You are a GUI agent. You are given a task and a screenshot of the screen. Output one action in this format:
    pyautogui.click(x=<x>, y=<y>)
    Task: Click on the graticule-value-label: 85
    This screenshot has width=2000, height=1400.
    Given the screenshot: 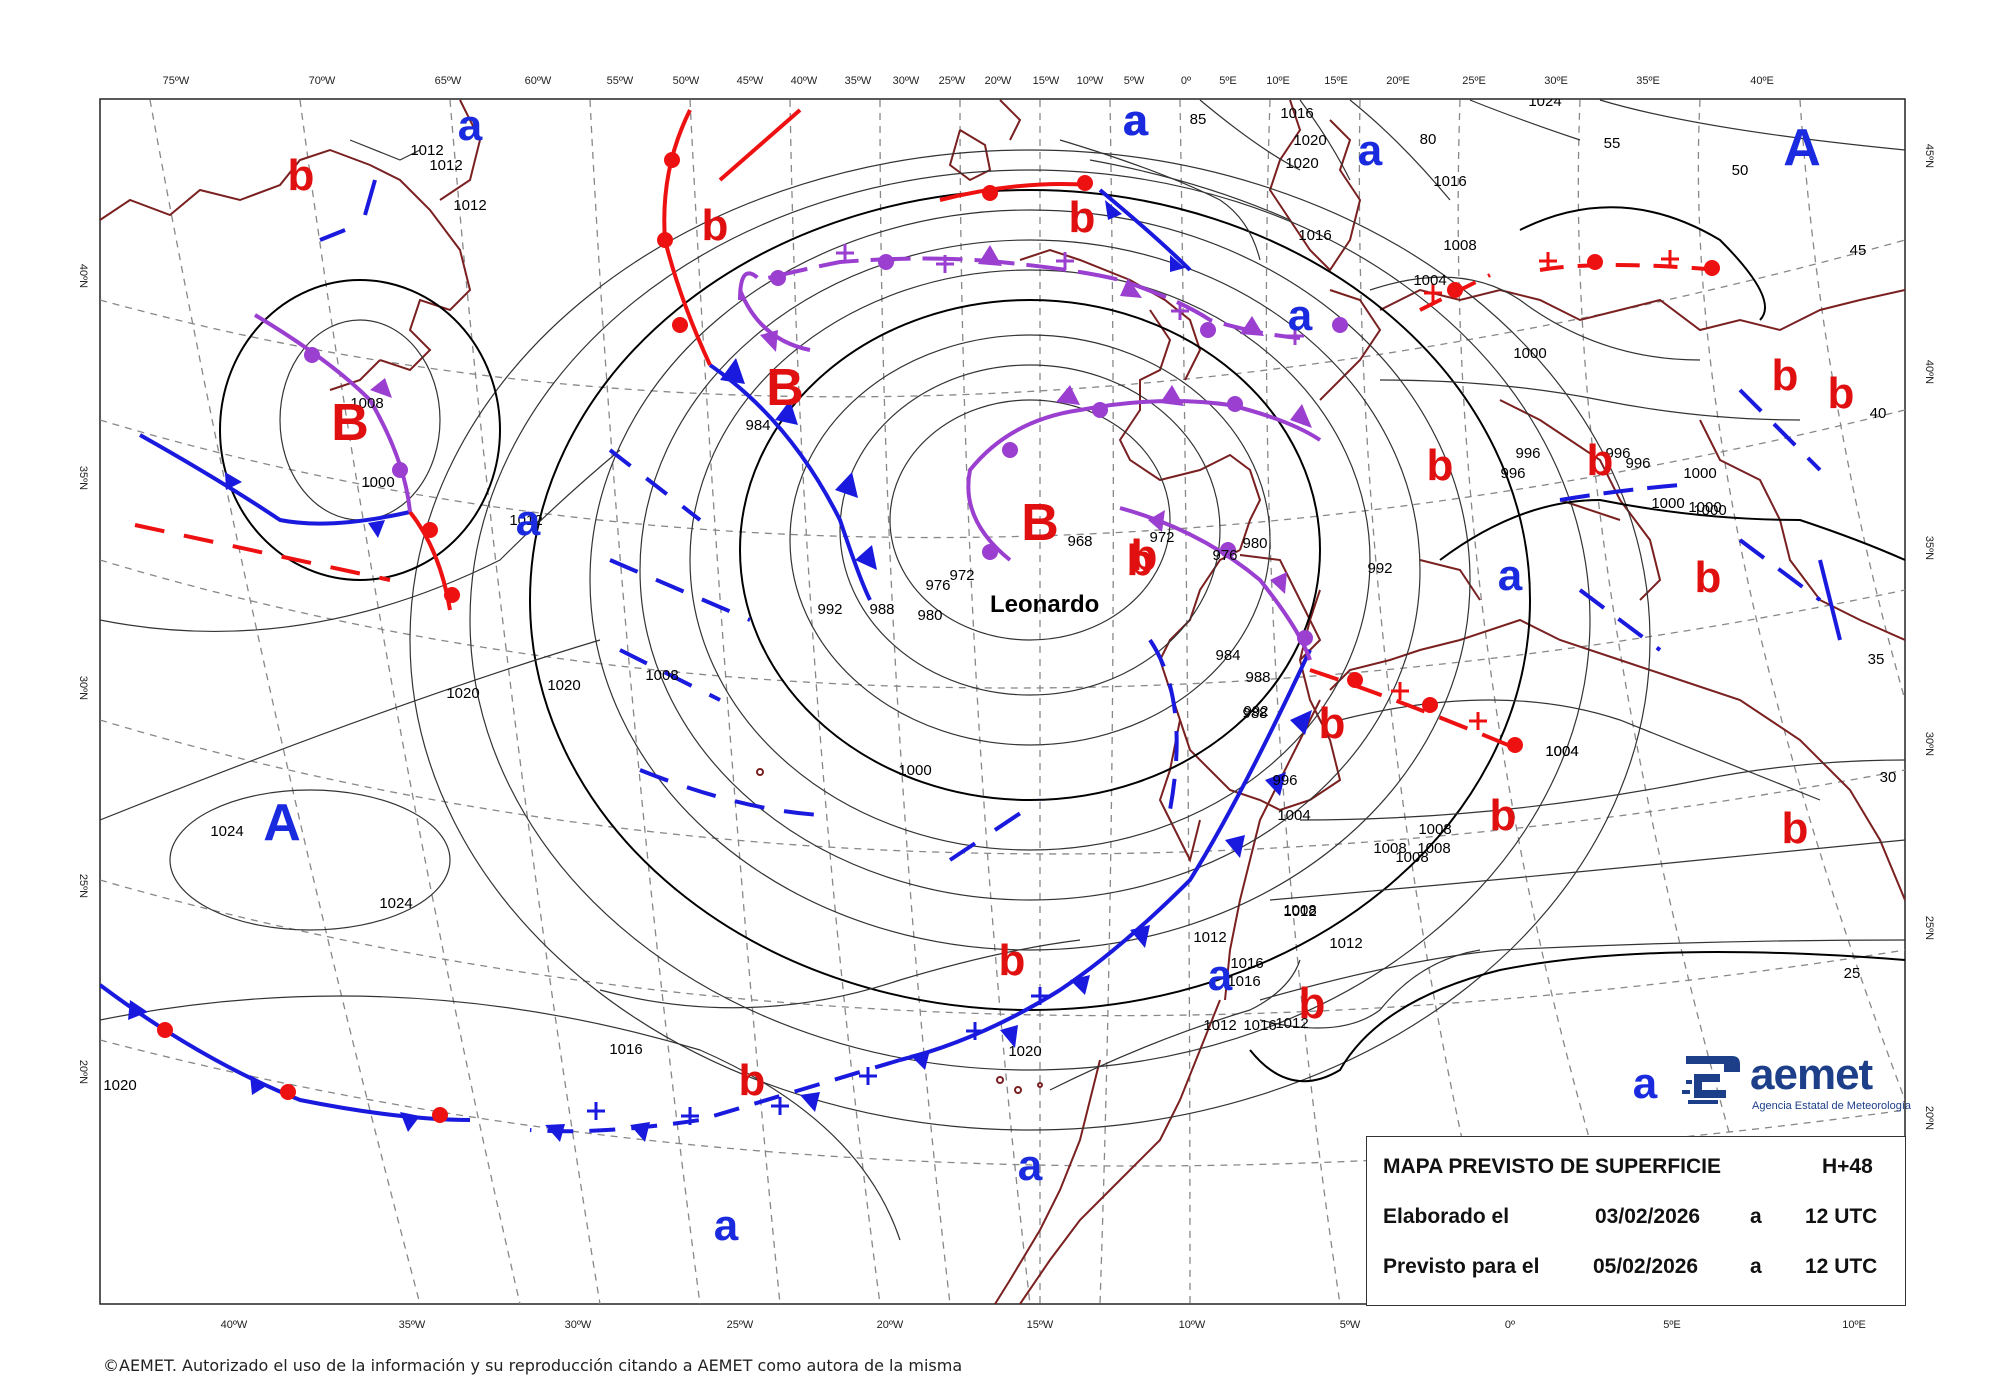 What is the action you would take?
    pyautogui.click(x=1198, y=119)
    